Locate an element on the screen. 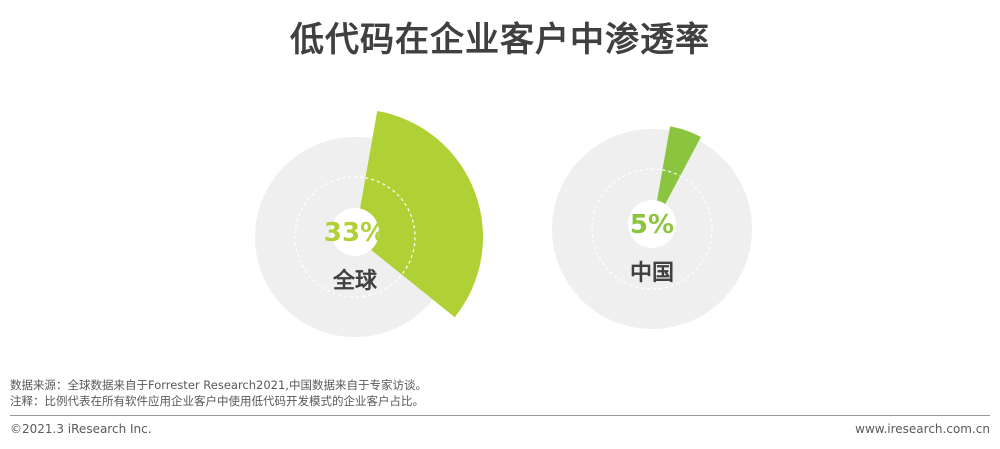 The width and height of the screenshot is (1000, 449). inner-ring-china is located at coordinates (652, 229).